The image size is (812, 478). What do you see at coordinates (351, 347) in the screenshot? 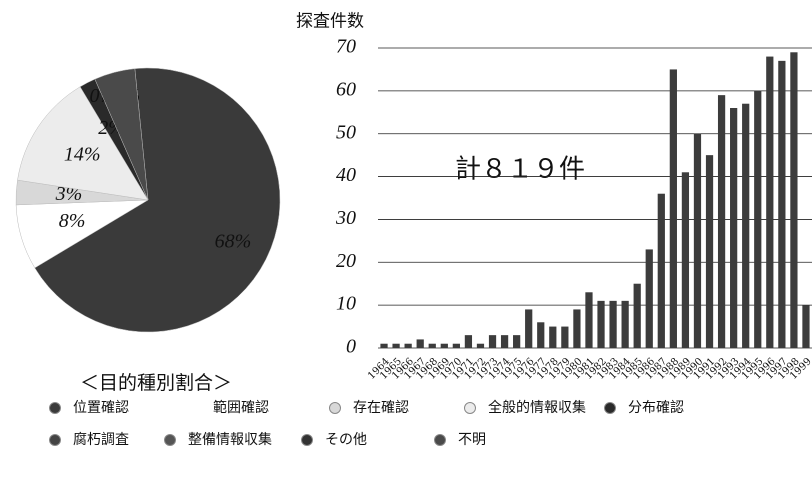
I see `y-tick-label: 0` at bounding box center [351, 347].